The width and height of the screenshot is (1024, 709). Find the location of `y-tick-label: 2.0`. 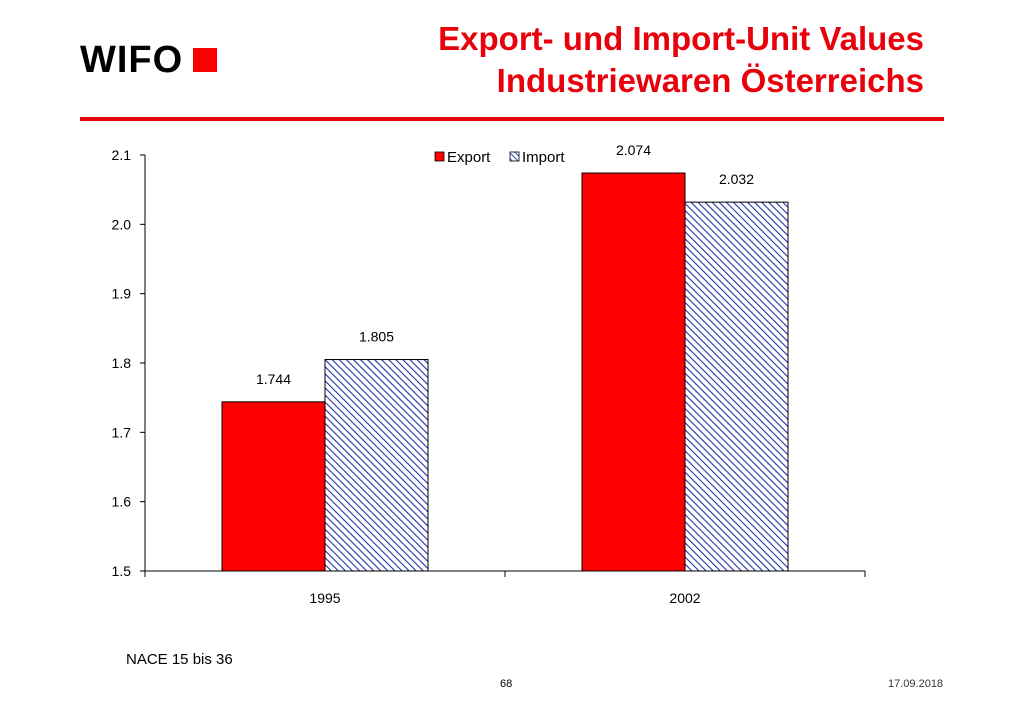

y-tick-label: 2.0 is located at coordinates (122, 224).